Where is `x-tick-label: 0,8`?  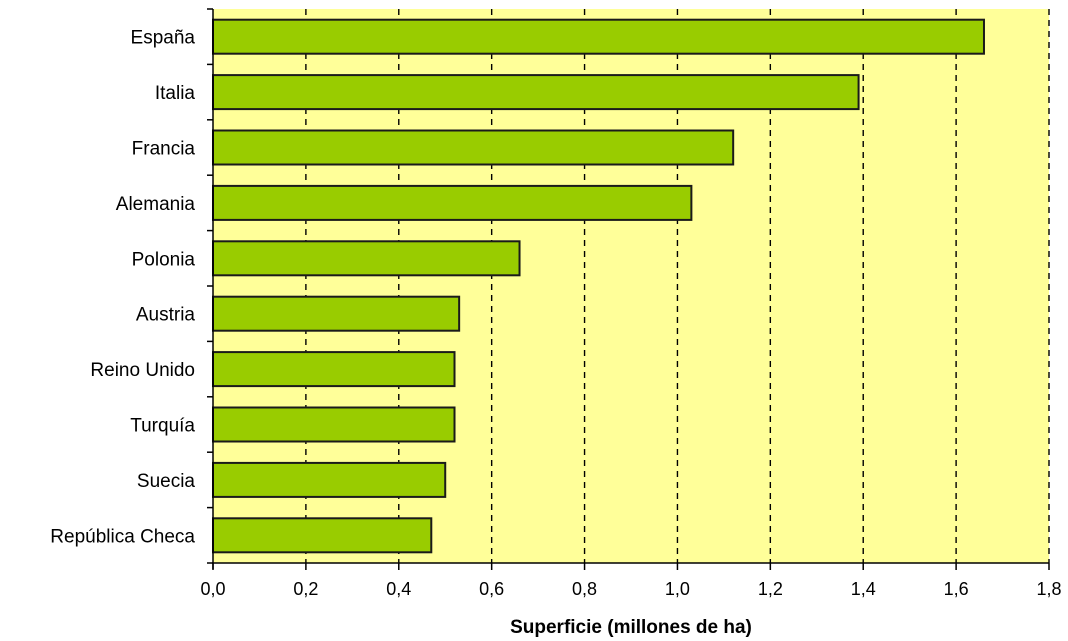 x-tick-label: 0,8 is located at coordinates (584, 589).